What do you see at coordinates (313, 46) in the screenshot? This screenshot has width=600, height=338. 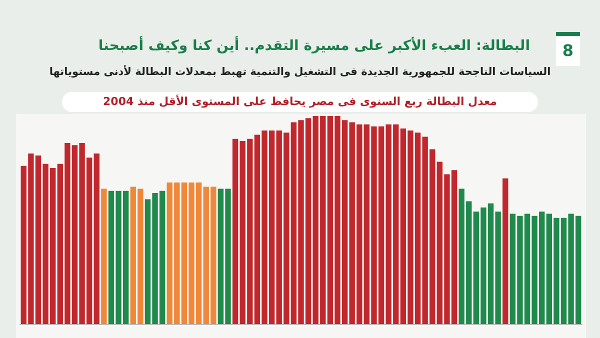 I see `chart-title: البطالة: العبء الأكبر على مسيرة التقدم.. أين كنا وكيف أصبحنا` at bounding box center [313, 46].